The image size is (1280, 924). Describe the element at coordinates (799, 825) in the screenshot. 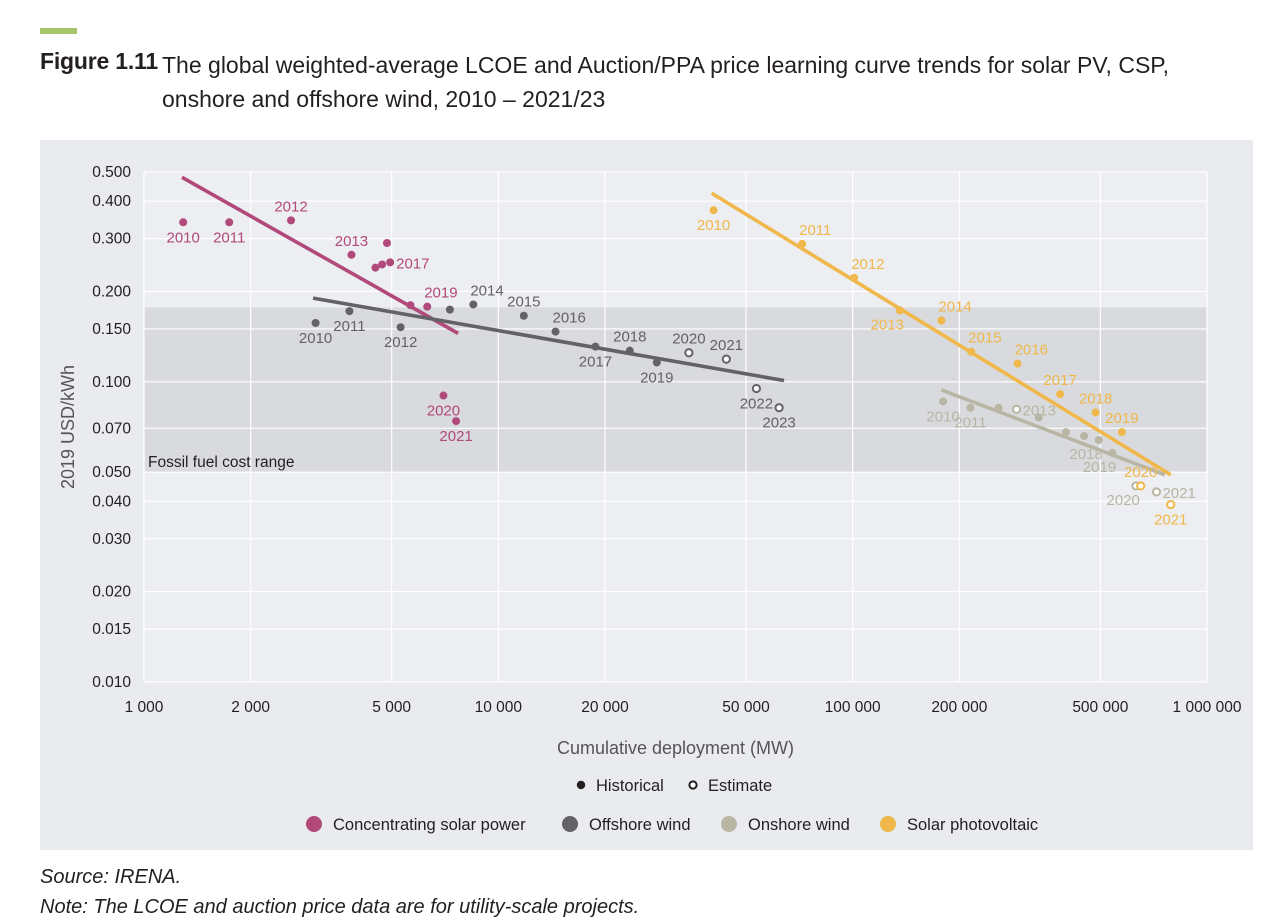

I see `legend-series-label: Onshore wind` at that location.